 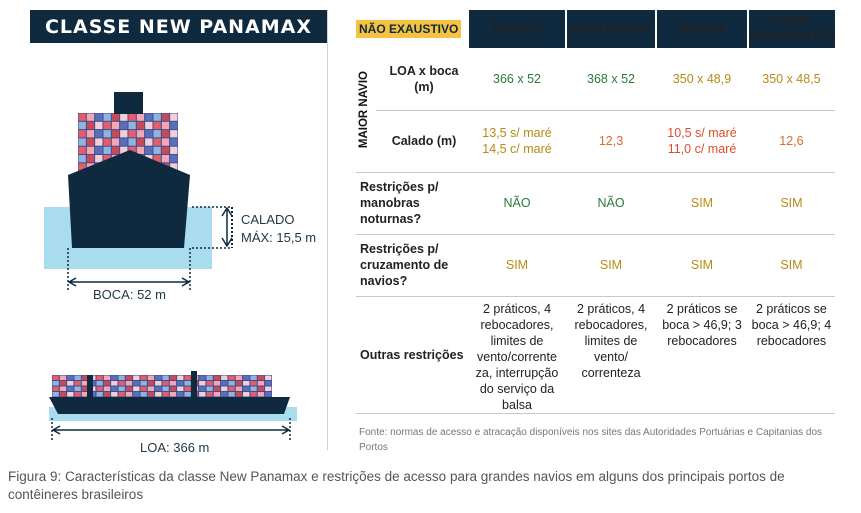 What do you see at coordinates (422, 141) in the screenshot?
I see `row-label: Calado (m)` at bounding box center [422, 141].